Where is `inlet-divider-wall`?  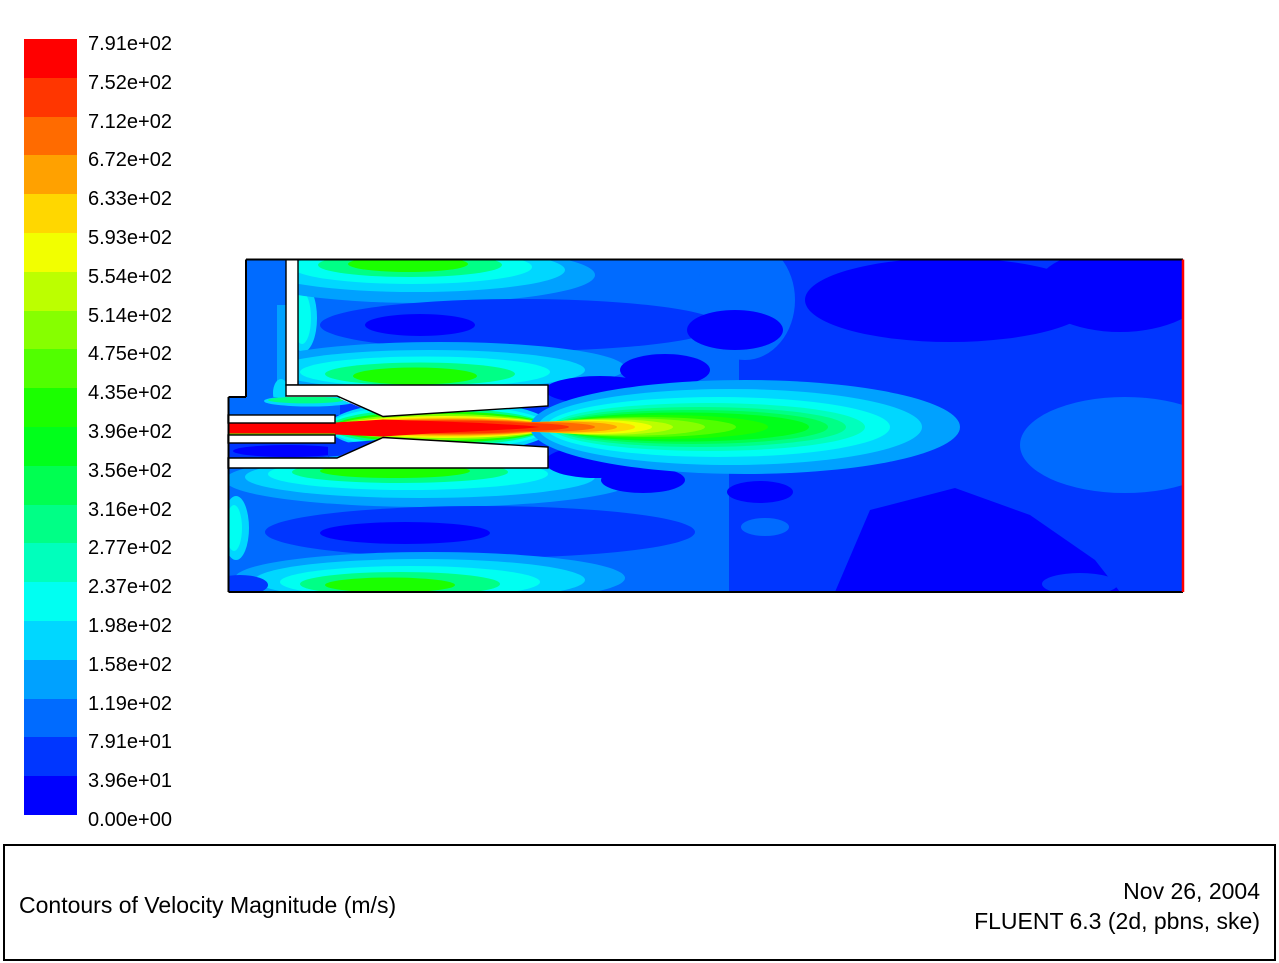 inlet-divider-wall is located at coordinates (292, 322).